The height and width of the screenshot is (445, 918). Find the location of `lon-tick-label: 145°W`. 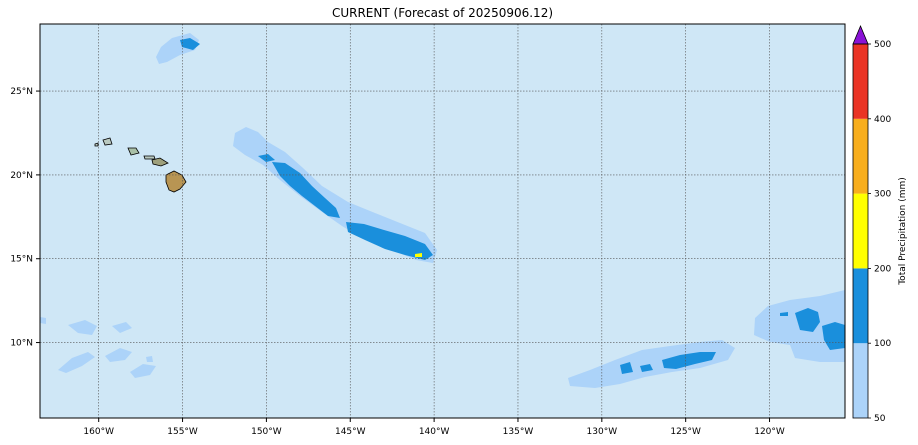

lon-tick-label: 145°W is located at coordinates (350, 432).